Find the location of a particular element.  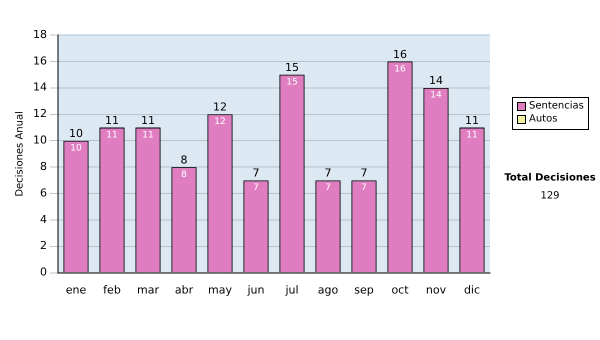

x-tick-label: nov is located at coordinates (436, 289).